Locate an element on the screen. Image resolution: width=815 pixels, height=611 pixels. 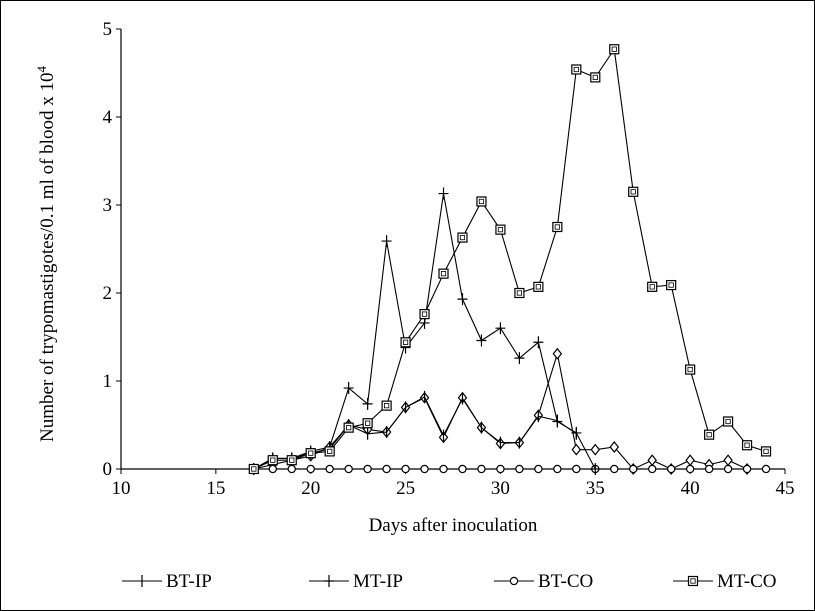
series-bt-ip is located at coordinates (415, 432).